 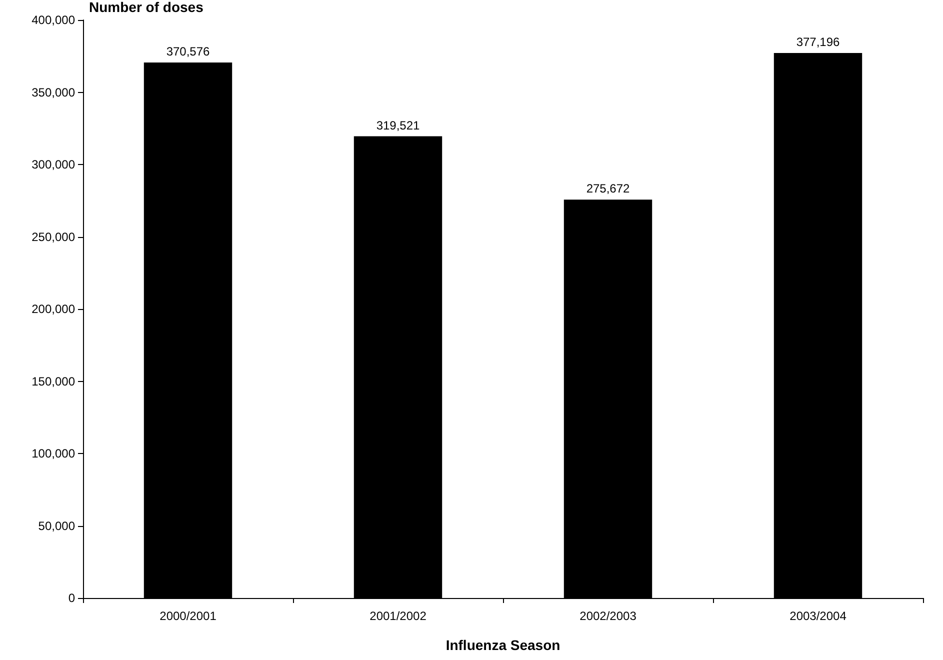 What do you see at coordinates (54, 92) in the screenshot?
I see `y-tick-label: 350,000` at bounding box center [54, 92].